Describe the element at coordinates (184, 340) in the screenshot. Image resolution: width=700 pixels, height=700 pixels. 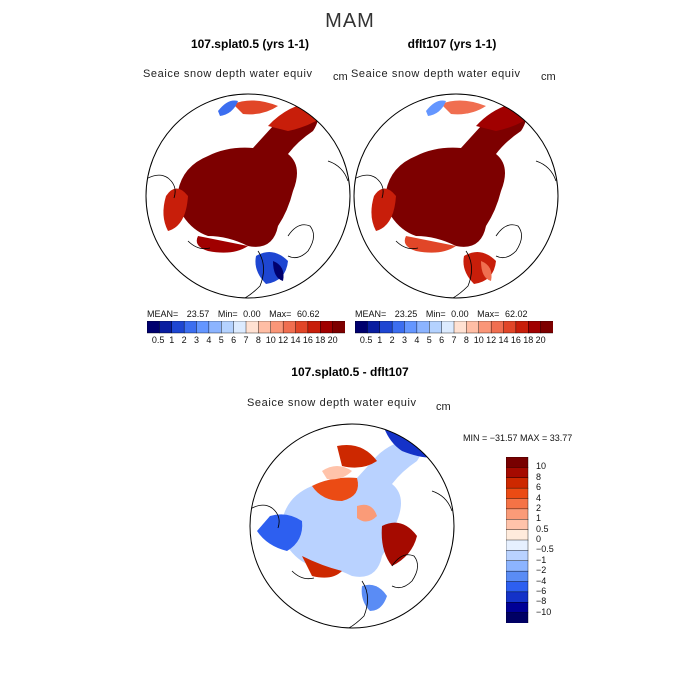
I see `panel1-colorbar-tick: 2` at that location.